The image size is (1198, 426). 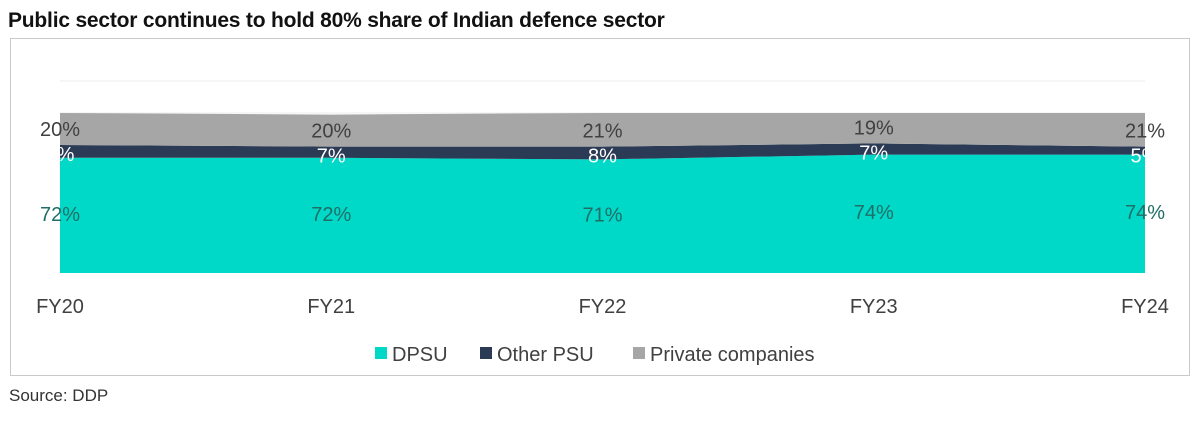 I want to click on data-label-dpsu: 71%, so click(x=602, y=216).